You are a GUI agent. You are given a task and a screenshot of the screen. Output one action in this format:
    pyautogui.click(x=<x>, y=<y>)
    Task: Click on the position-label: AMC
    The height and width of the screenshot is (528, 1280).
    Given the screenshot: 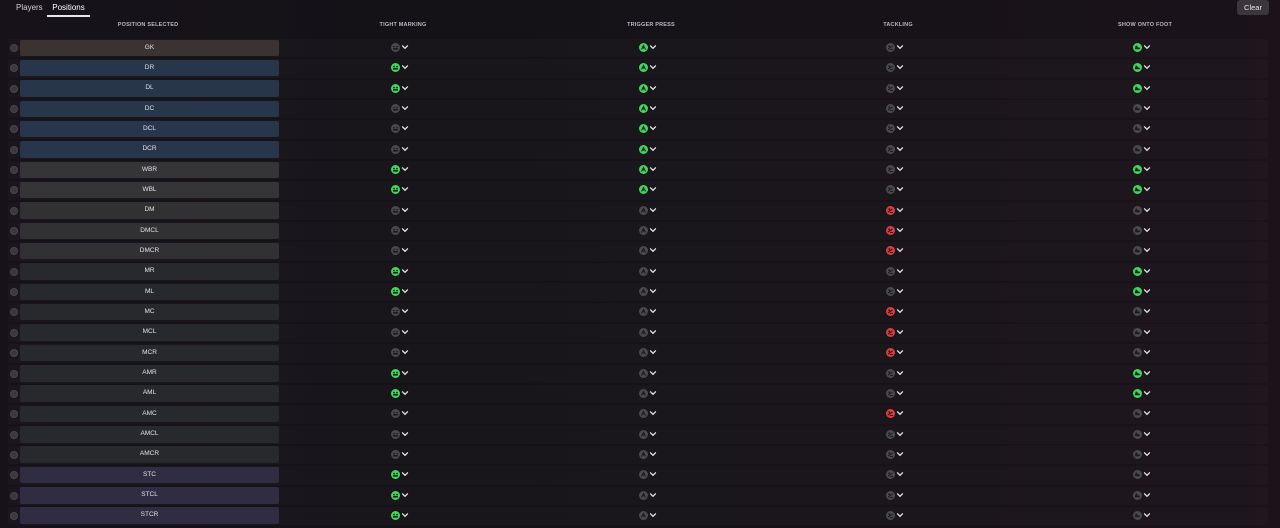 What is the action you would take?
    pyautogui.click(x=149, y=414)
    